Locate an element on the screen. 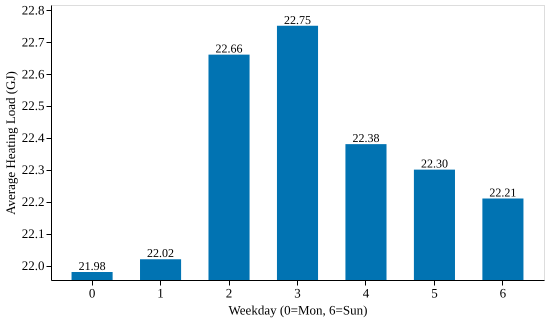 This screenshot has width=550, height=319. data-label: 22.66 is located at coordinates (229, 49).